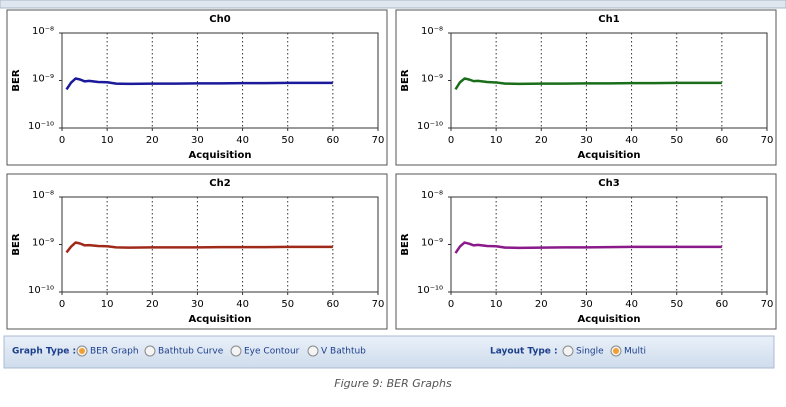 The height and width of the screenshot is (407, 786). I want to click on radio-label: Eye Contour, so click(272, 352).